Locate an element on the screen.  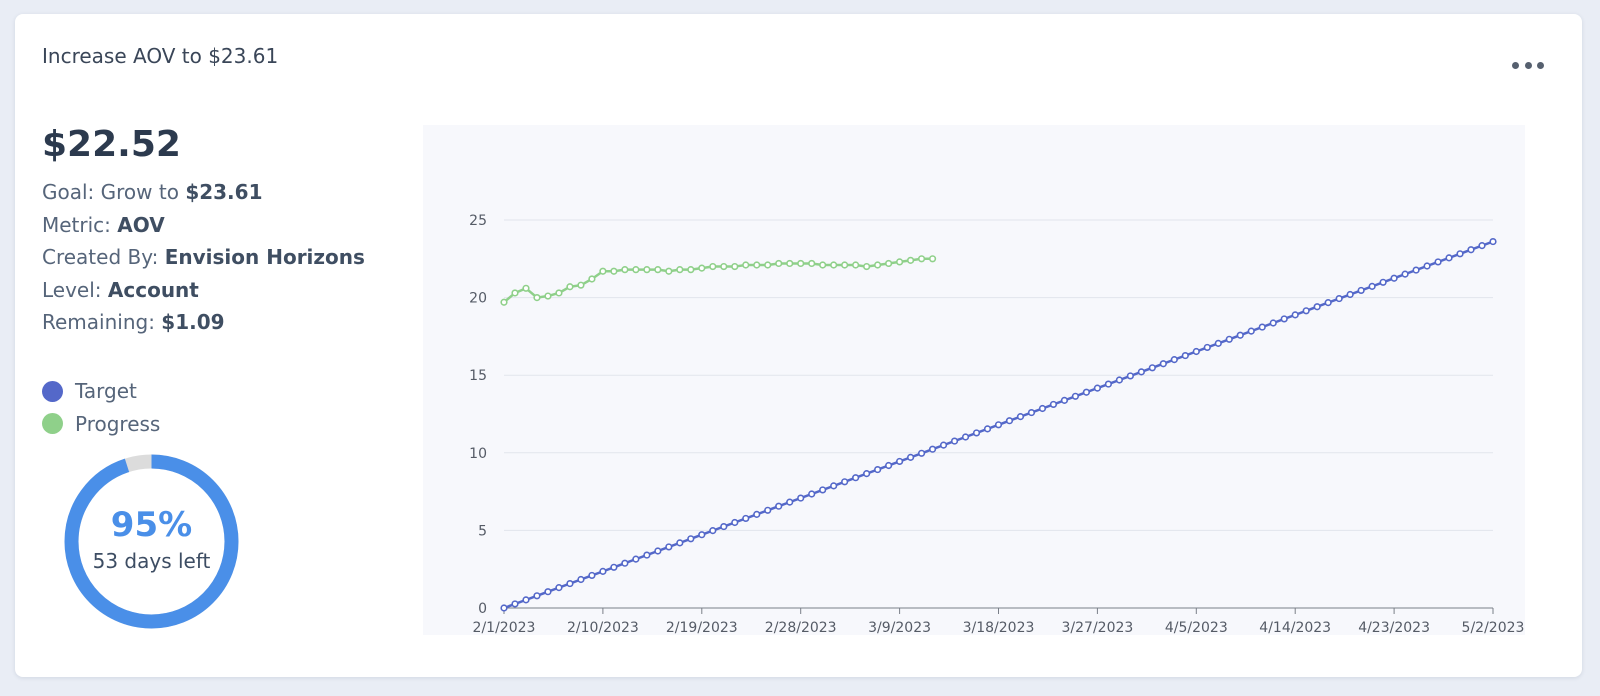
progress-percent: 95% is located at coordinates (151, 525).